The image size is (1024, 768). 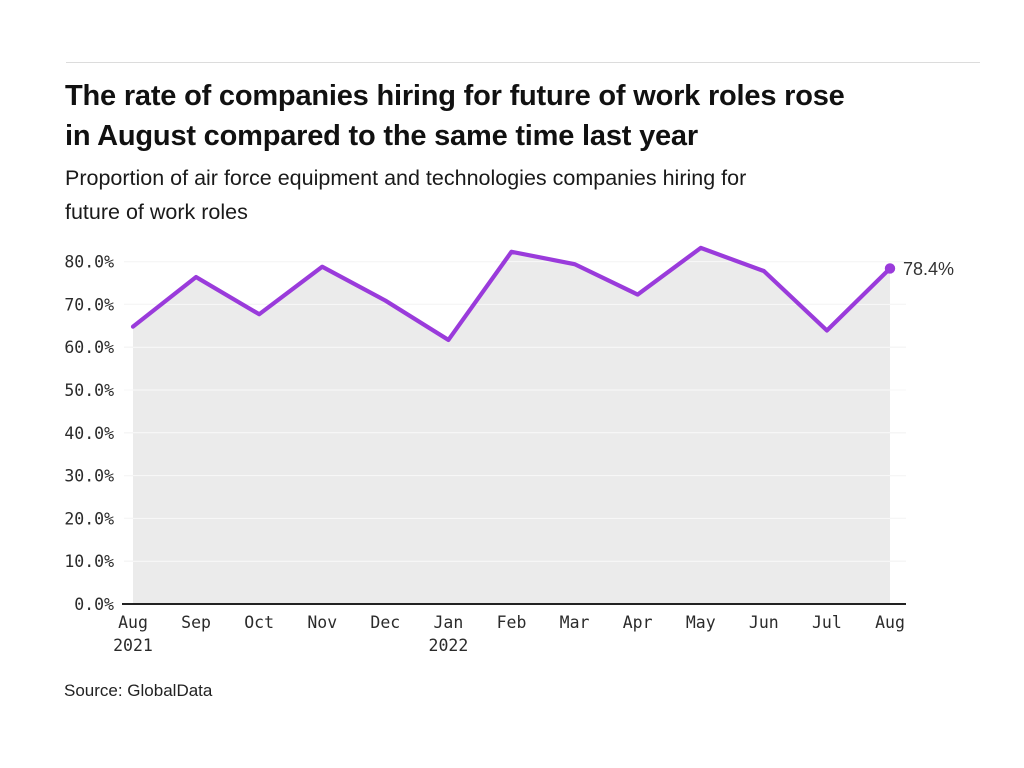 What do you see at coordinates (89, 262) in the screenshot?
I see `y-tick-label: 80.0%` at bounding box center [89, 262].